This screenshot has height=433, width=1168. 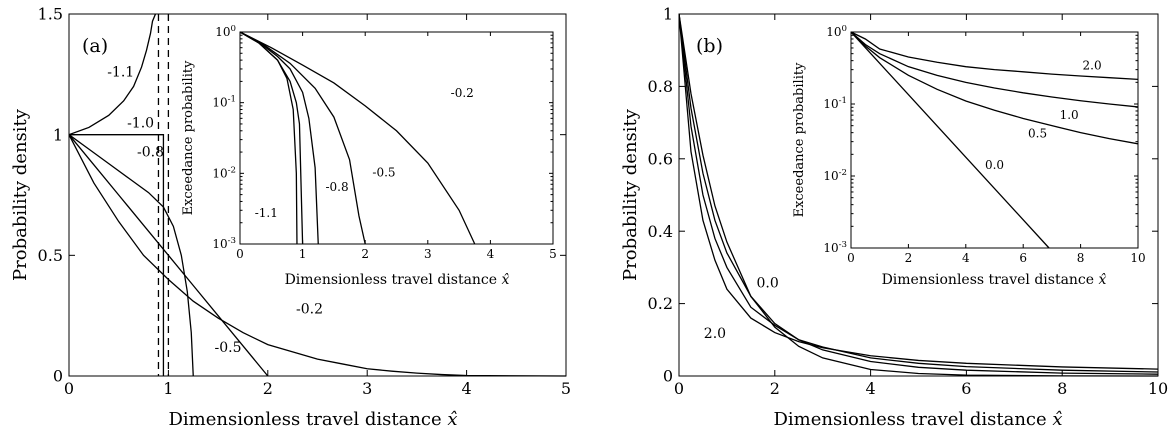 What do you see at coordinates (851, 258) in the screenshot?
I see `panel-b-inset-xtick-label: 0` at bounding box center [851, 258].